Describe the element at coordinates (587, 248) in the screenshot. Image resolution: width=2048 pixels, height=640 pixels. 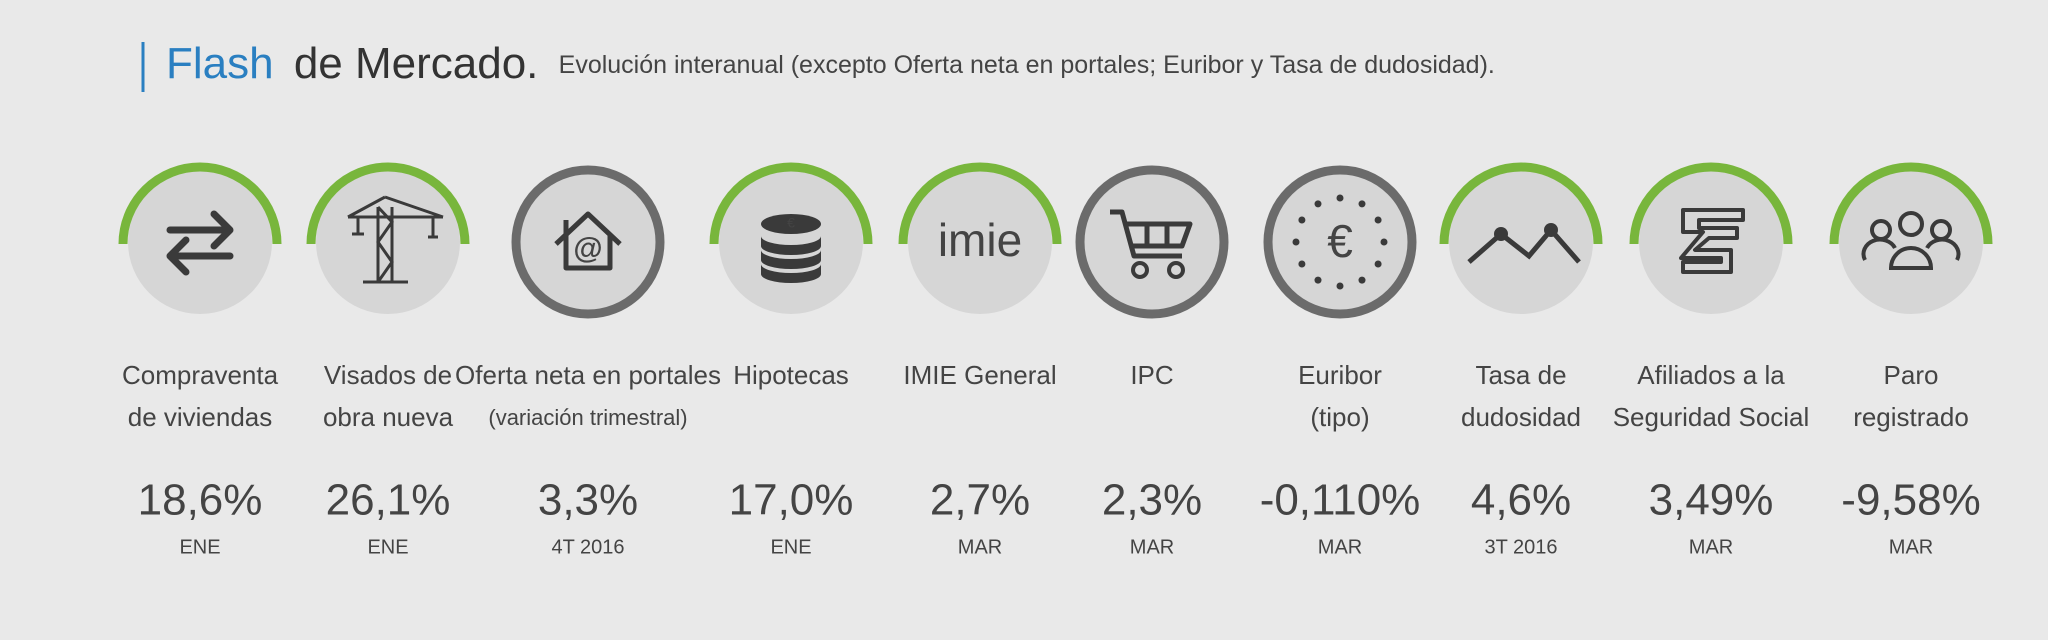
I see `icon-text: @` at that location.